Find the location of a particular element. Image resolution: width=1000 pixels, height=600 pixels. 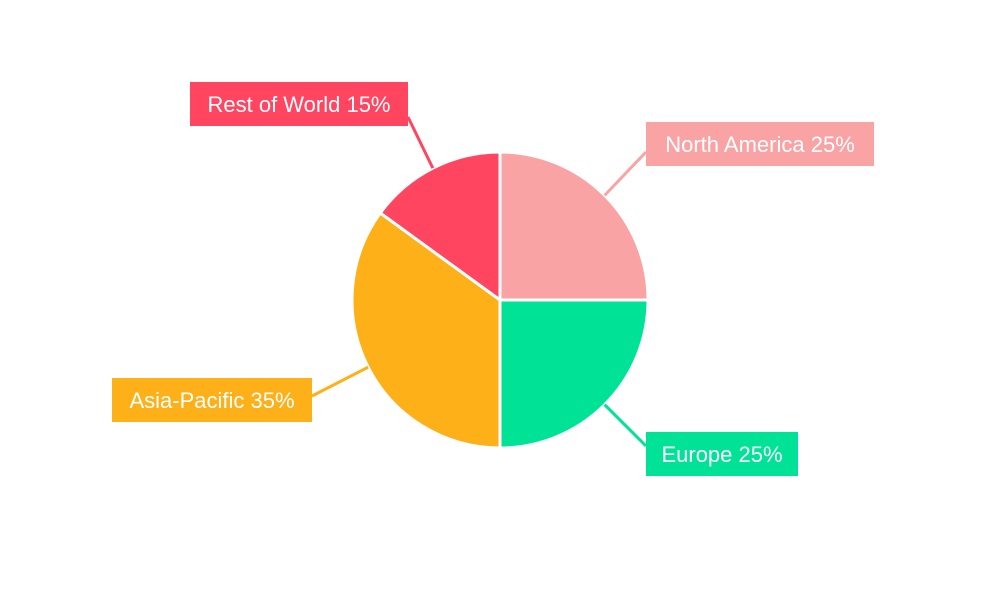

data-label-europe: Europe 25% is located at coordinates (721, 454).